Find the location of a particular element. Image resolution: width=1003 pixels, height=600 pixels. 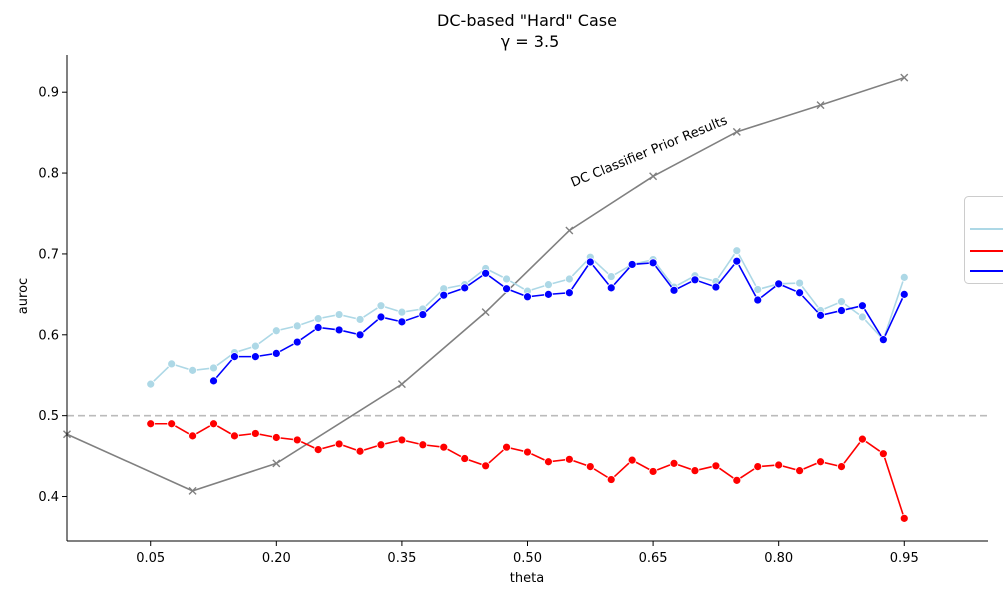

x-axis-label: theta is located at coordinates (527, 578).